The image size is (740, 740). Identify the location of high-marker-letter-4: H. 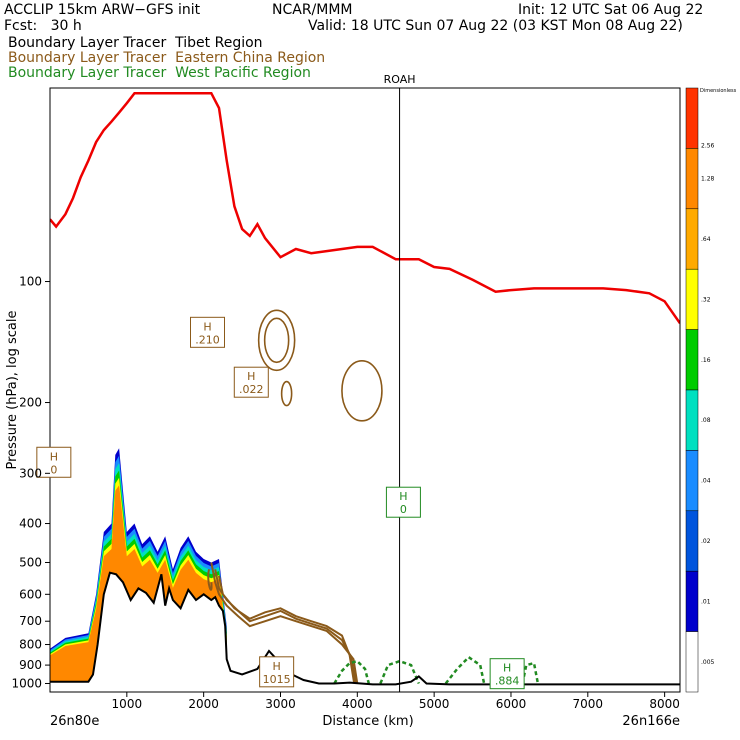
(403, 496).